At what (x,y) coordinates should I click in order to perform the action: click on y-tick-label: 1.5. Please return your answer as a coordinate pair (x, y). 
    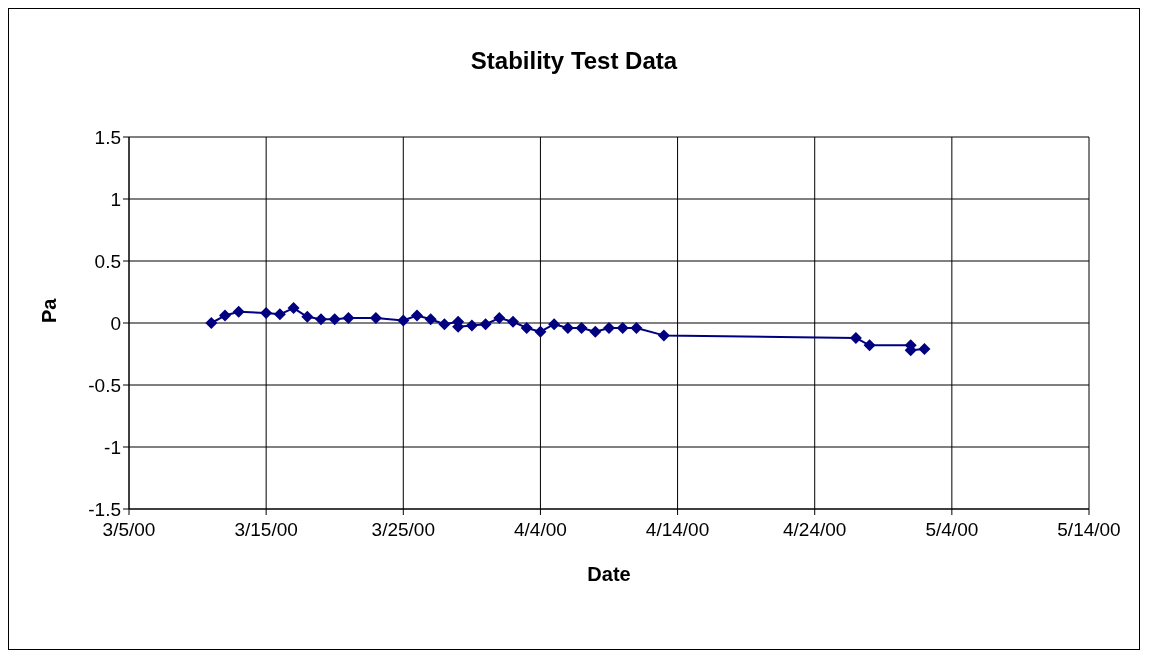
    Looking at the image, I should click on (107, 137).